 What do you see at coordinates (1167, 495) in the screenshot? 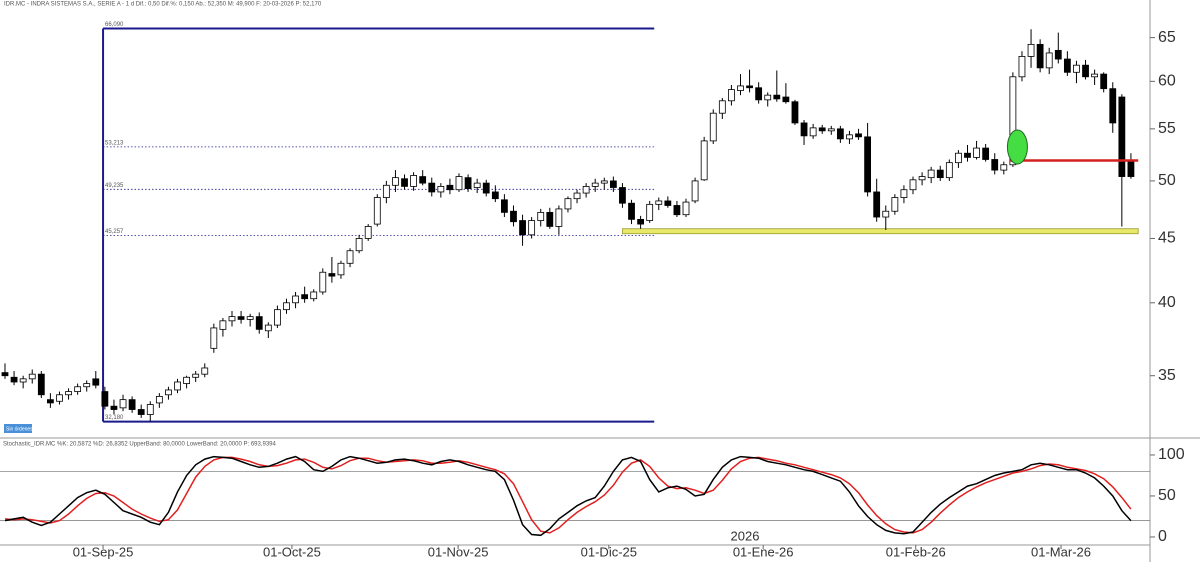
I see `indicator-y-tick-label: 50` at bounding box center [1167, 495].